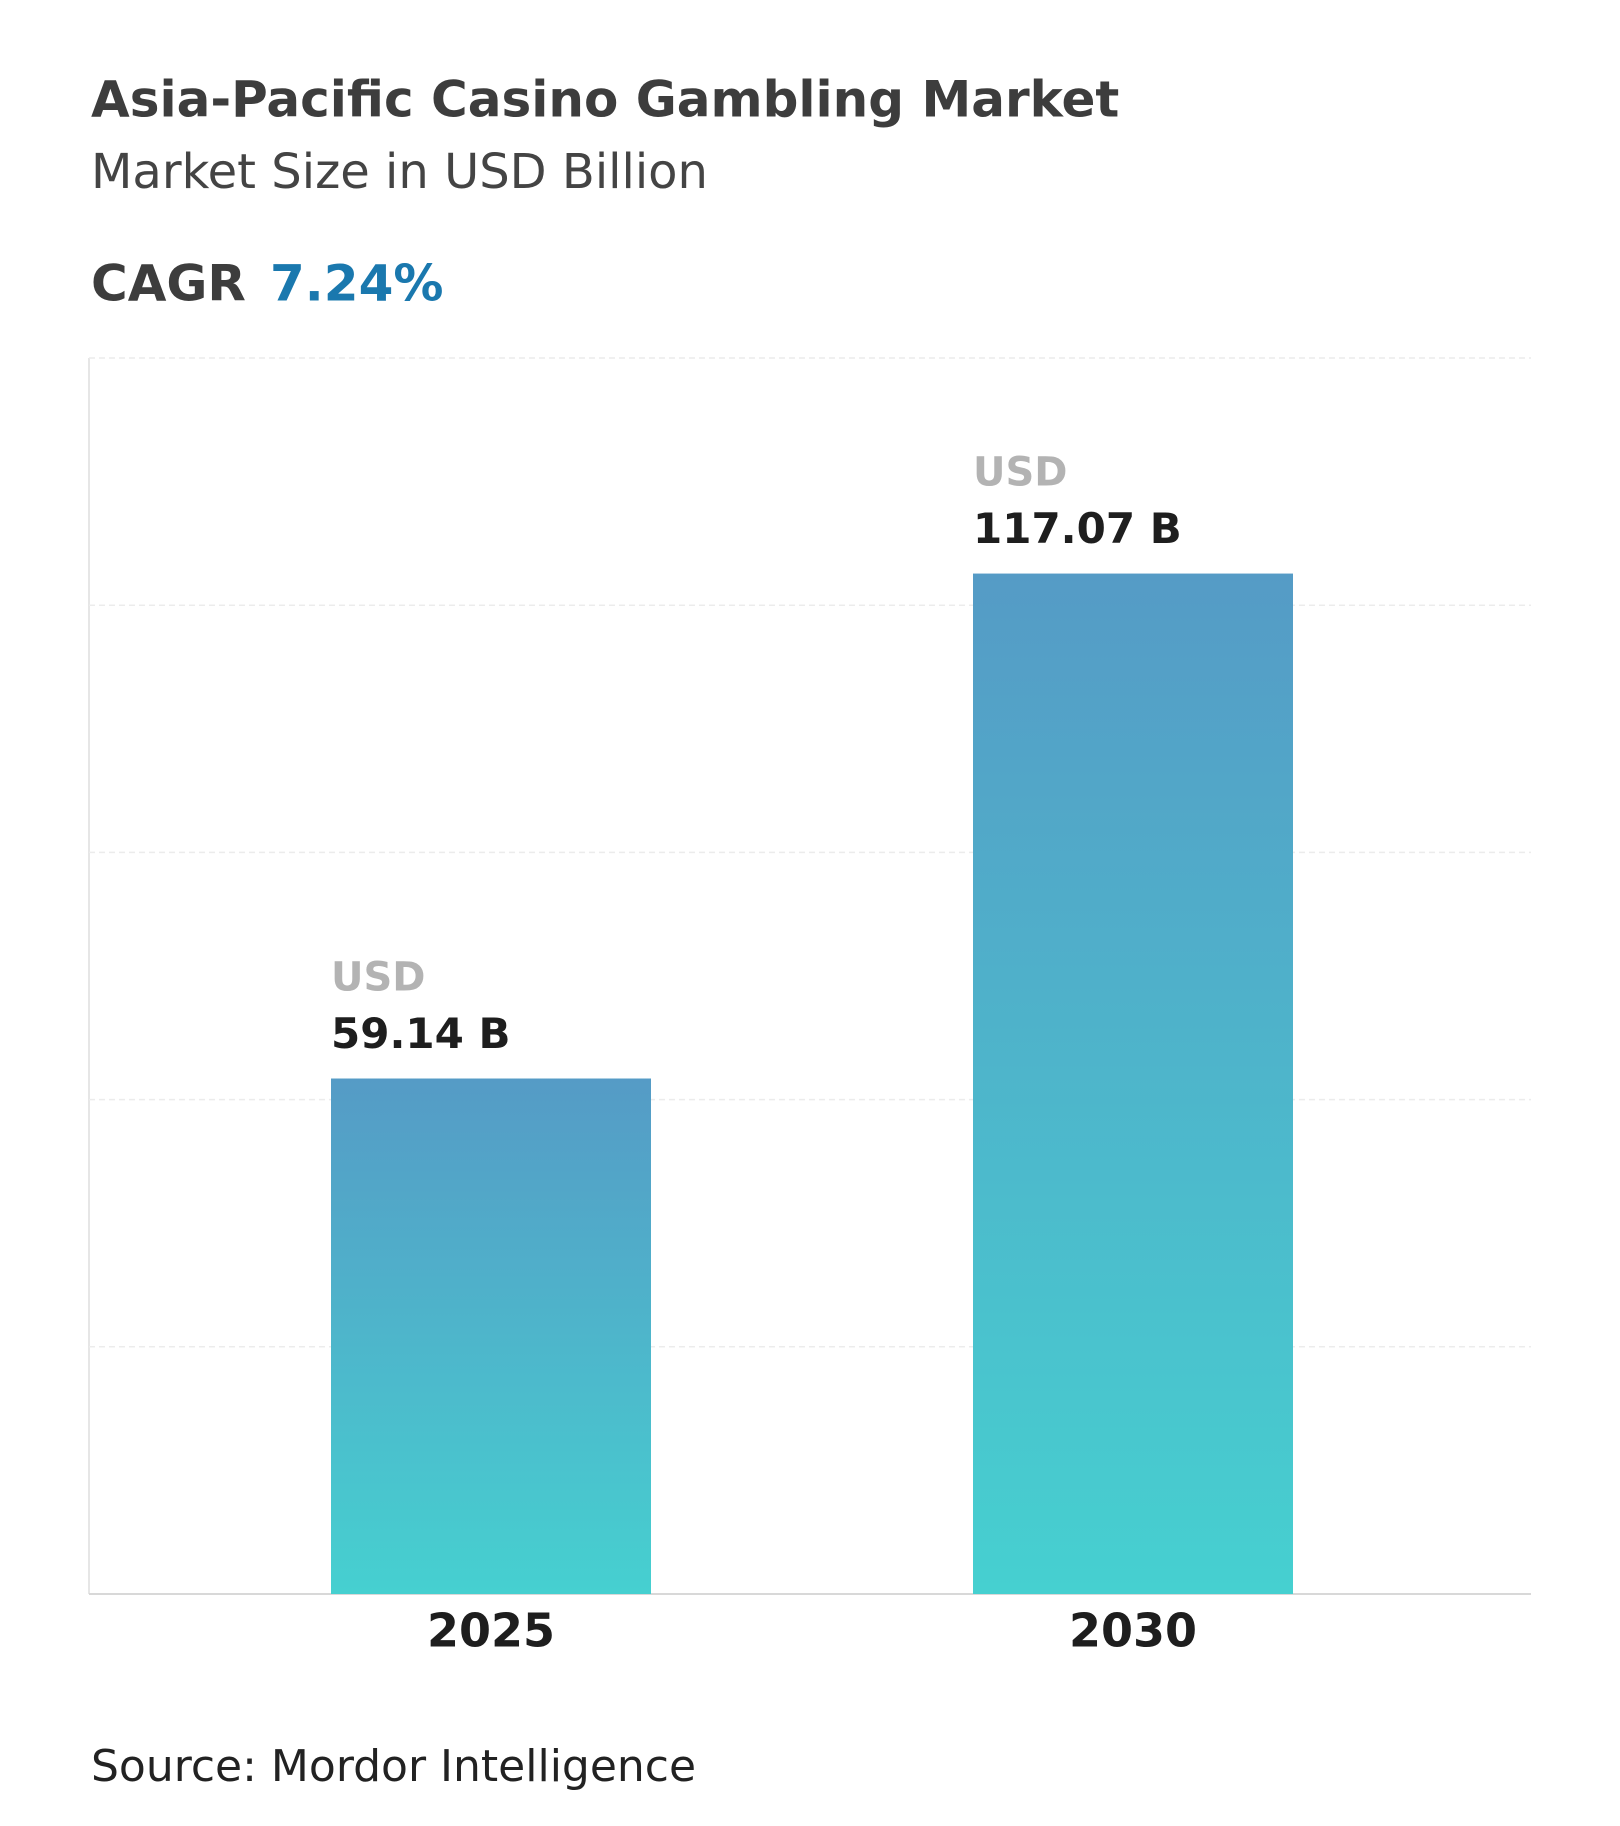 The height and width of the screenshot is (1826, 1620). I want to click on value-label: 59.14 B, so click(420, 1033).